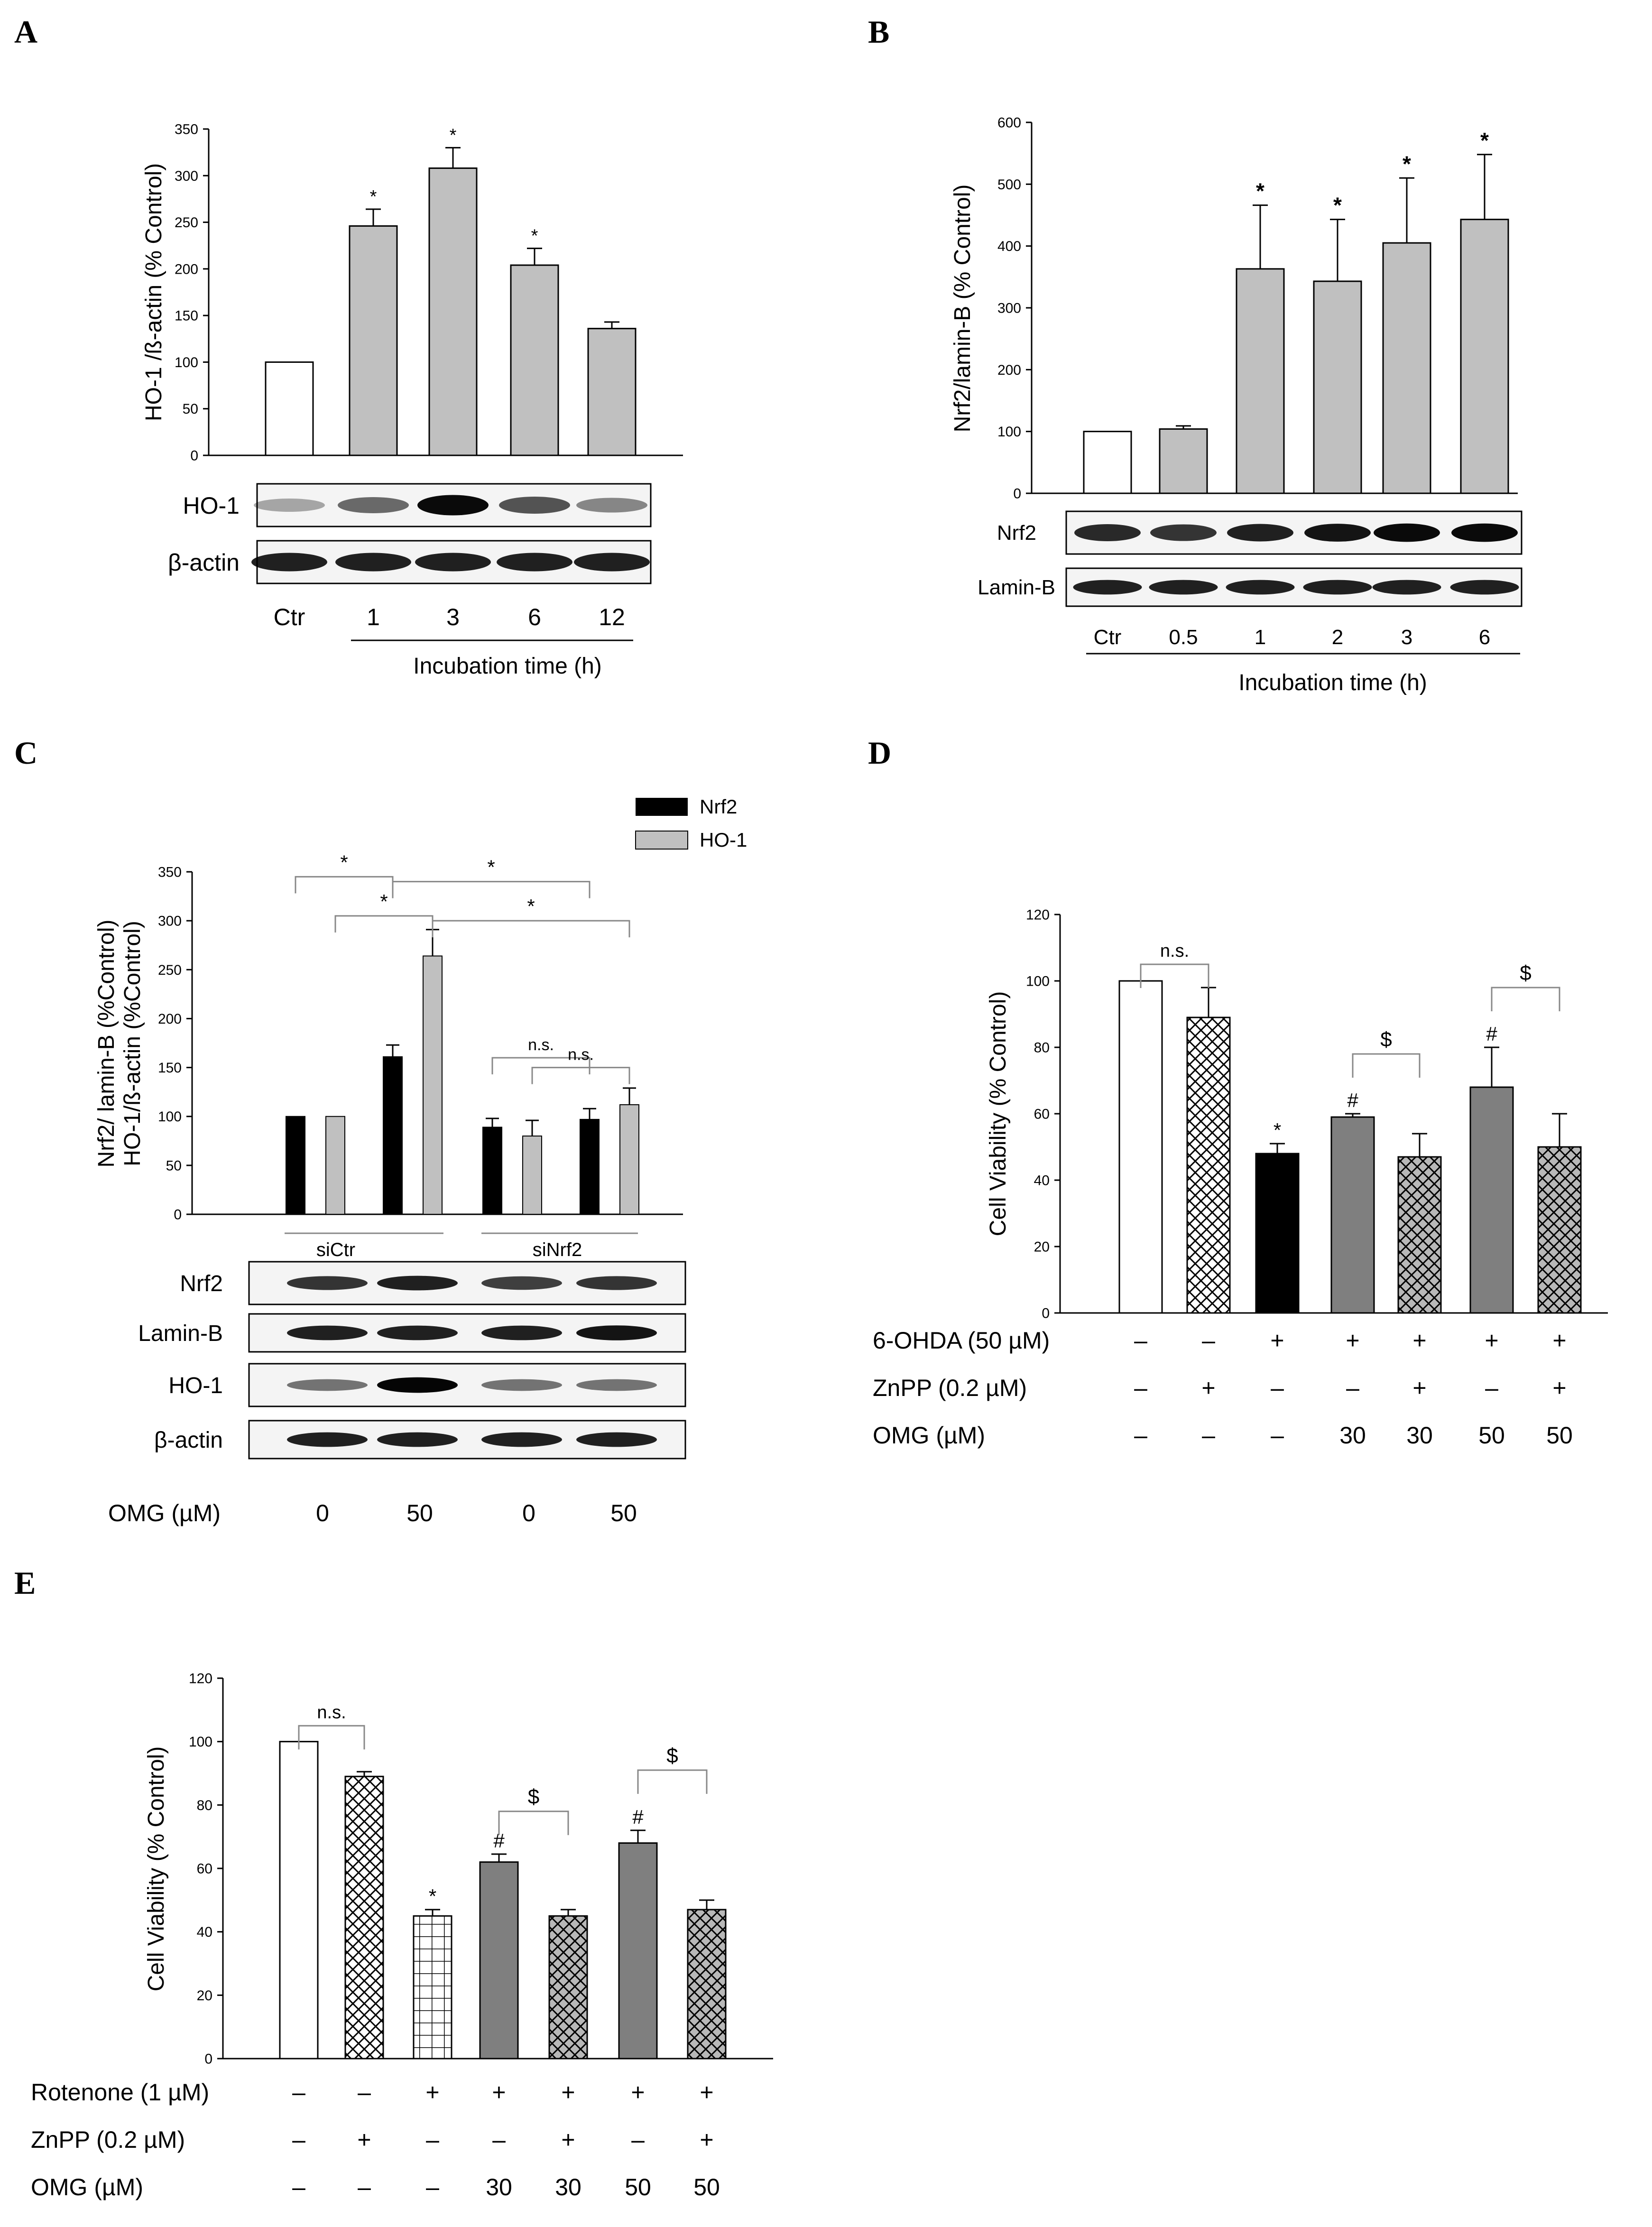  Describe the element at coordinates (1017, 533) in the screenshot. I see `blot-label: Nrf2` at that location.